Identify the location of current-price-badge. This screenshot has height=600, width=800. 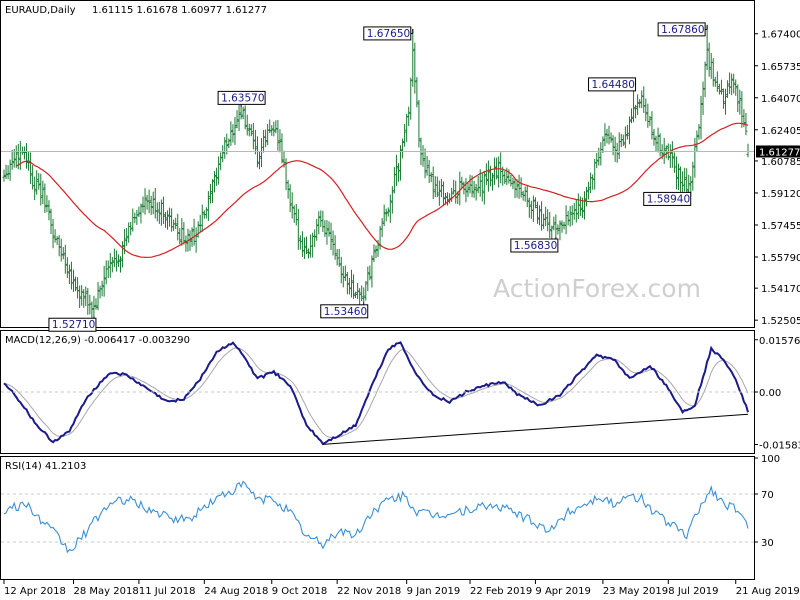
(778, 151).